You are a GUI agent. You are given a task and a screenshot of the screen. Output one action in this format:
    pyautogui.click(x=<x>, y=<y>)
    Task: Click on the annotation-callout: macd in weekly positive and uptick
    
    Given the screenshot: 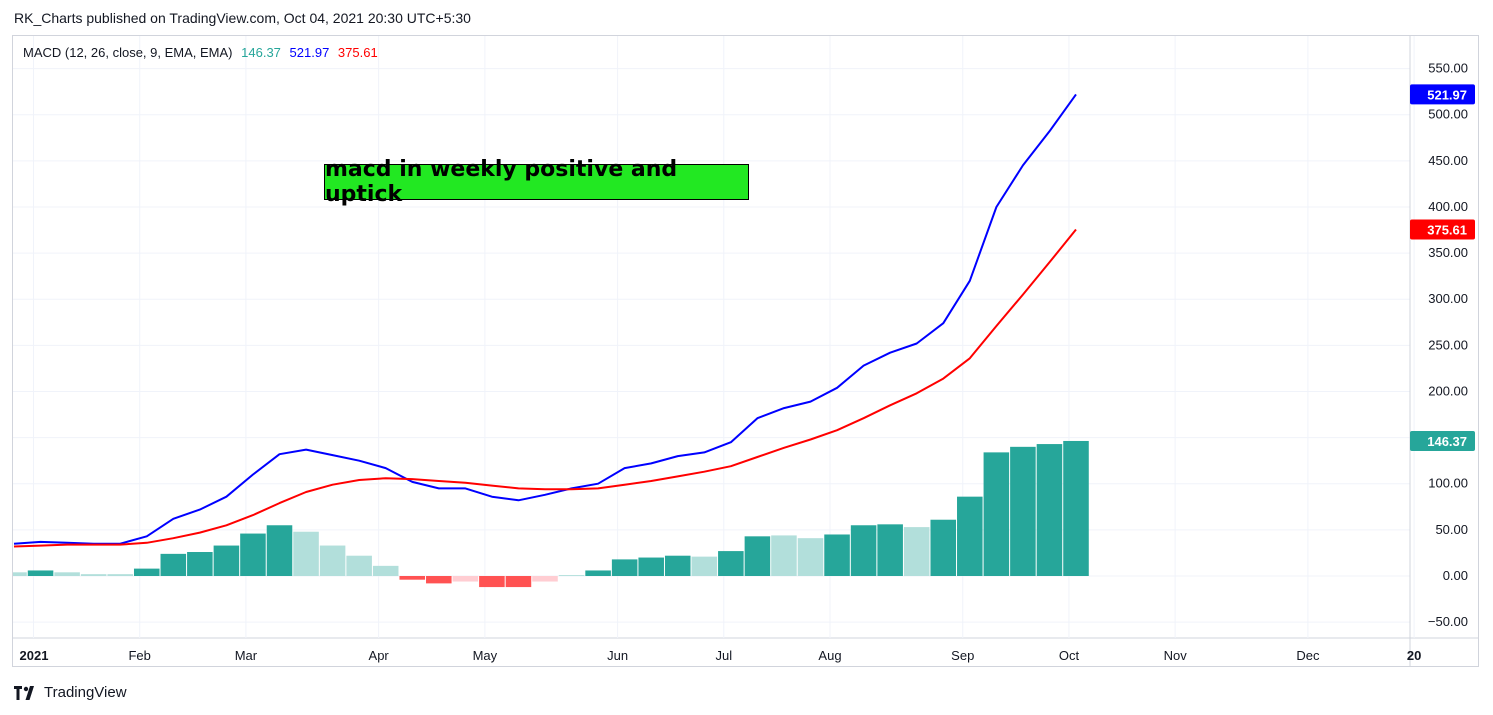 What is the action you would take?
    pyautogui.click(x=536, y=182)
    